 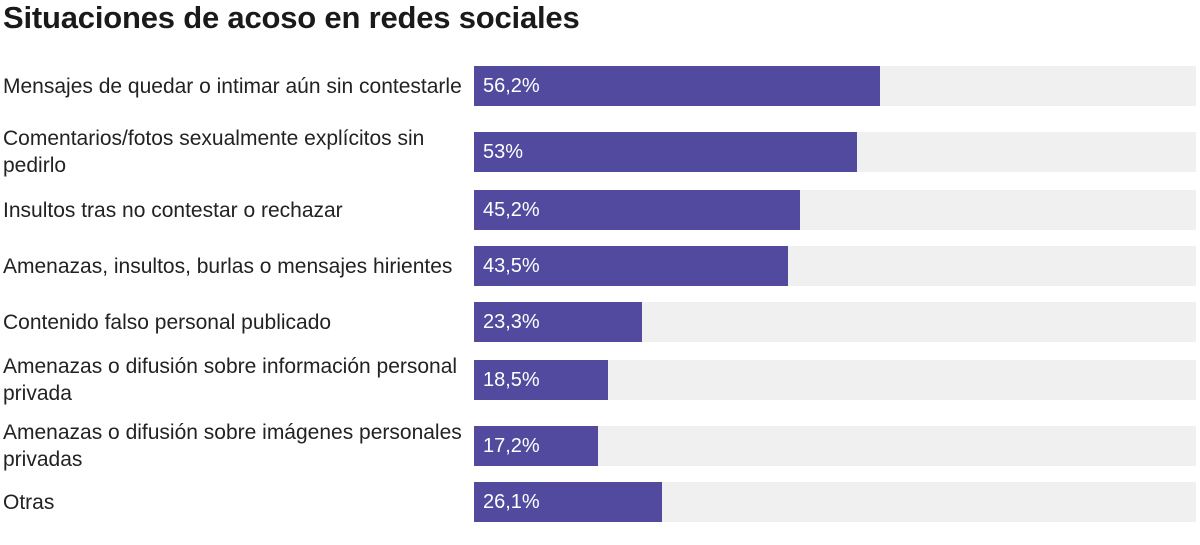 I want to click on bar-track: 17,2%, so click(x=835, y=446).